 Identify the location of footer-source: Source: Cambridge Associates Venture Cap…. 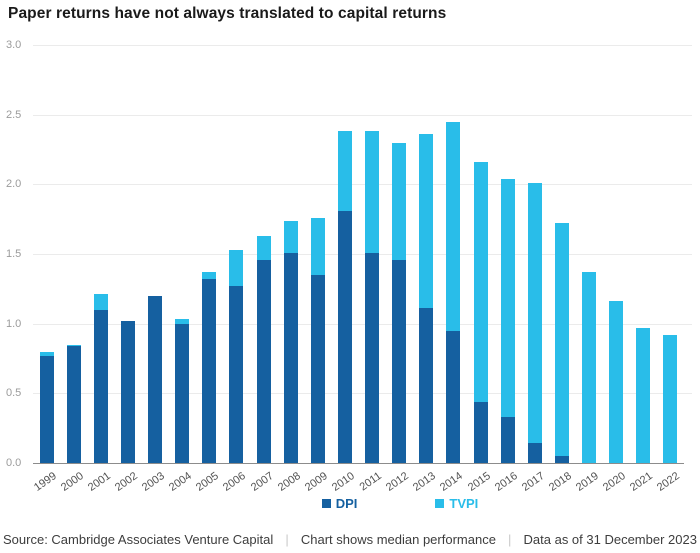
(138, 539).